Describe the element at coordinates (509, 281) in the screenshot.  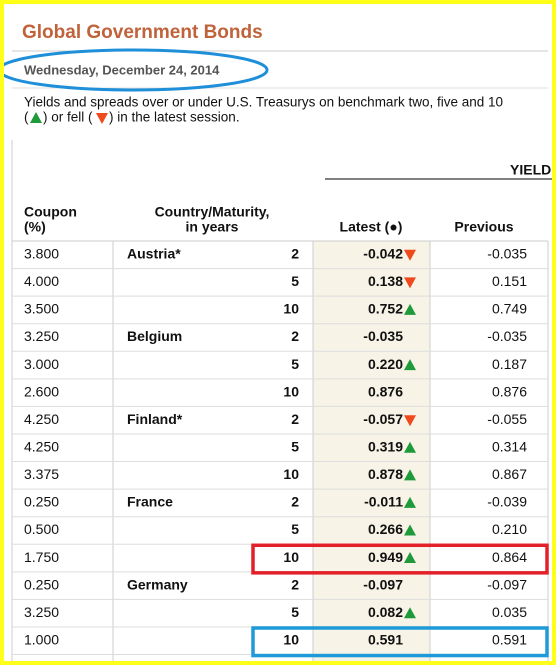
I see `previous: 0.151` at that location.